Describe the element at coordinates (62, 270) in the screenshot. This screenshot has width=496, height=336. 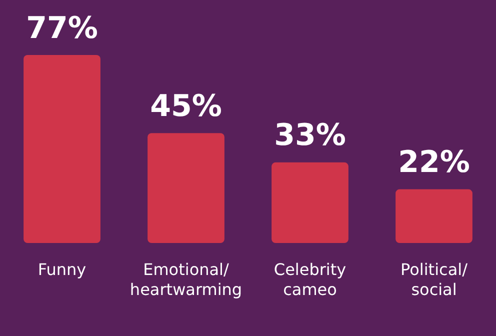
I see `x-tick-label: Funny` at that location.